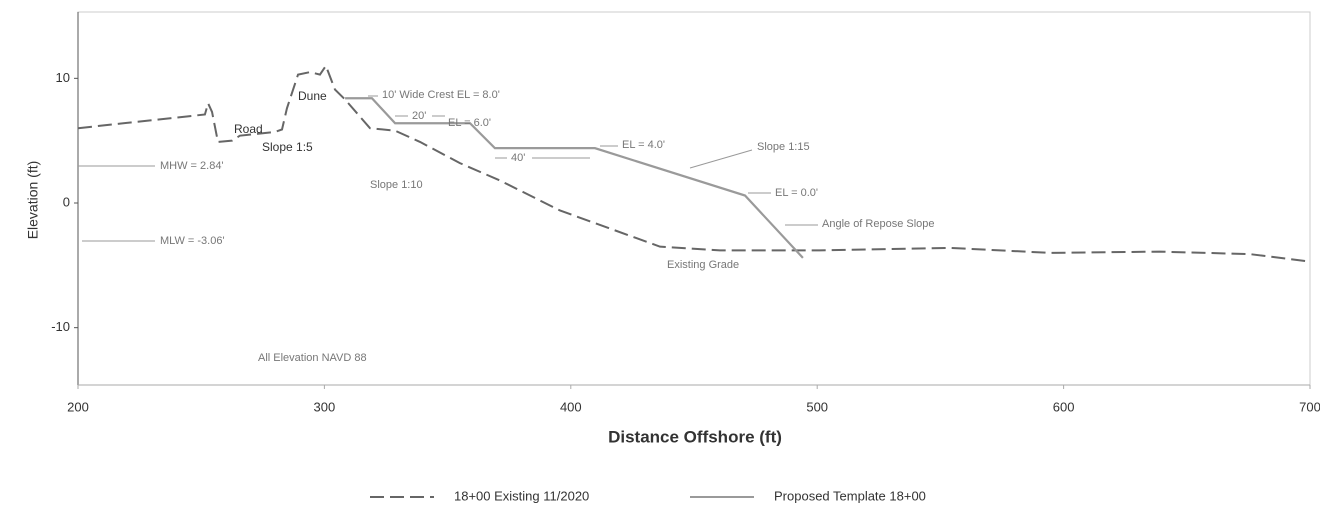 This screenshot has height=516, width=1320. What do you see at coordinates (63, 77) in the screenshot?
I see `y-tick-label: 10` at bounding box center [63, 77].